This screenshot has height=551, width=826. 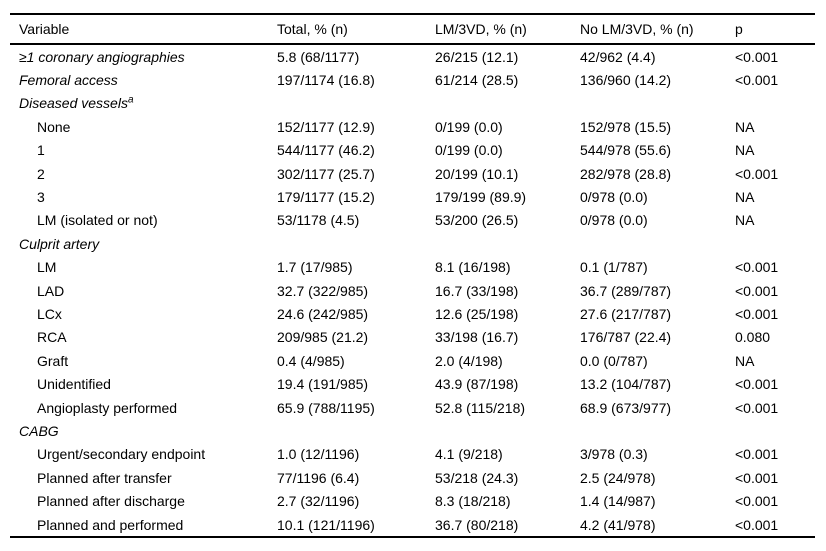 What do you see at coordinates (637, 29) in the screenshot?
I see `col-header-no-lm3vd: No LM/3VD, % (n)` at bounding box center [637, 29].